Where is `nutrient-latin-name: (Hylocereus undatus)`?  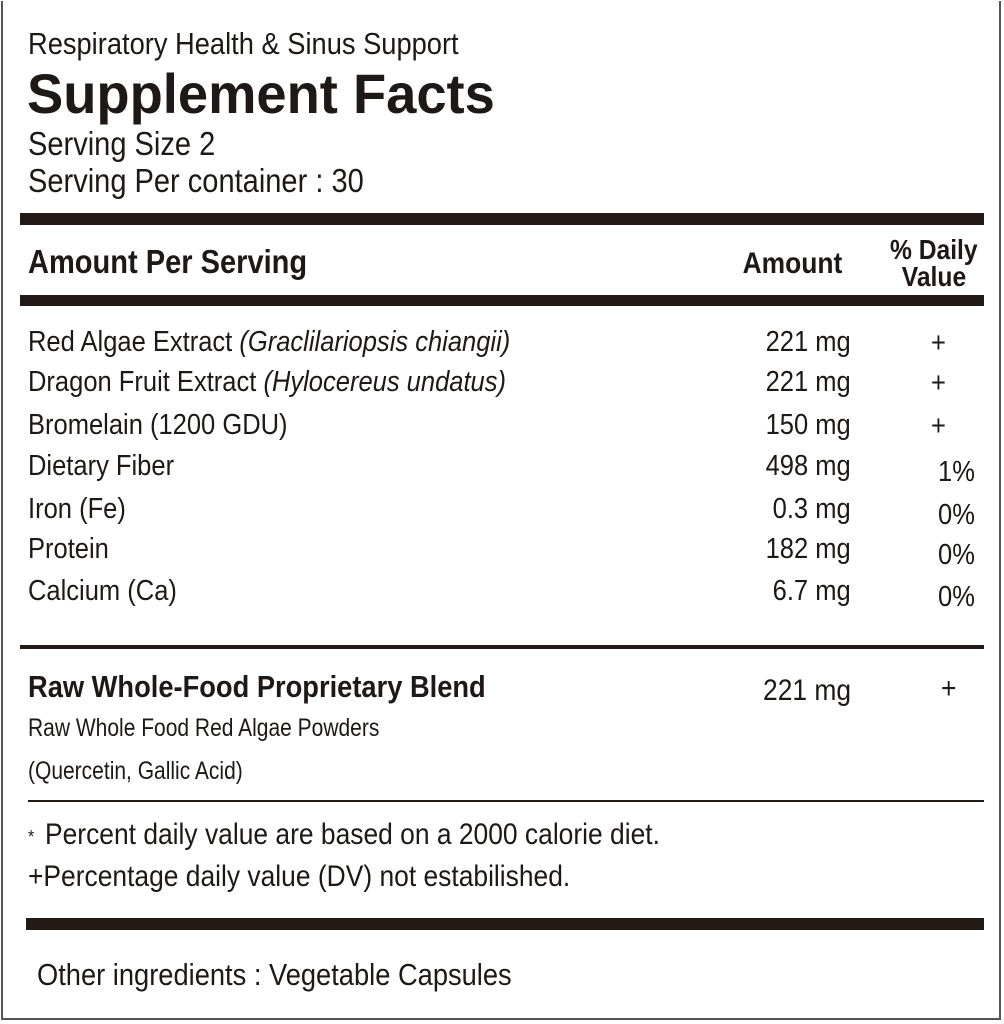
nutrient-latin-name: (Hylocereus undatus) is located at coordinates (385, 382).